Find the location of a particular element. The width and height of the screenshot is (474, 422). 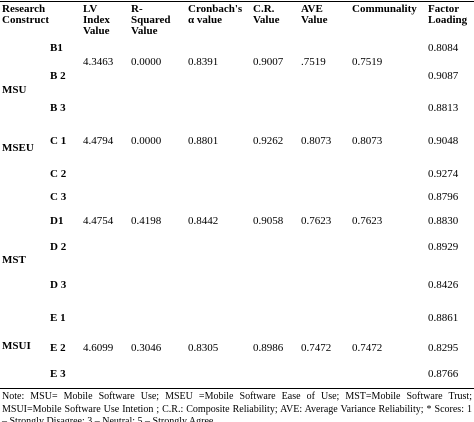

factor-loading: 0.9274 is located at coordinates (443, 174).